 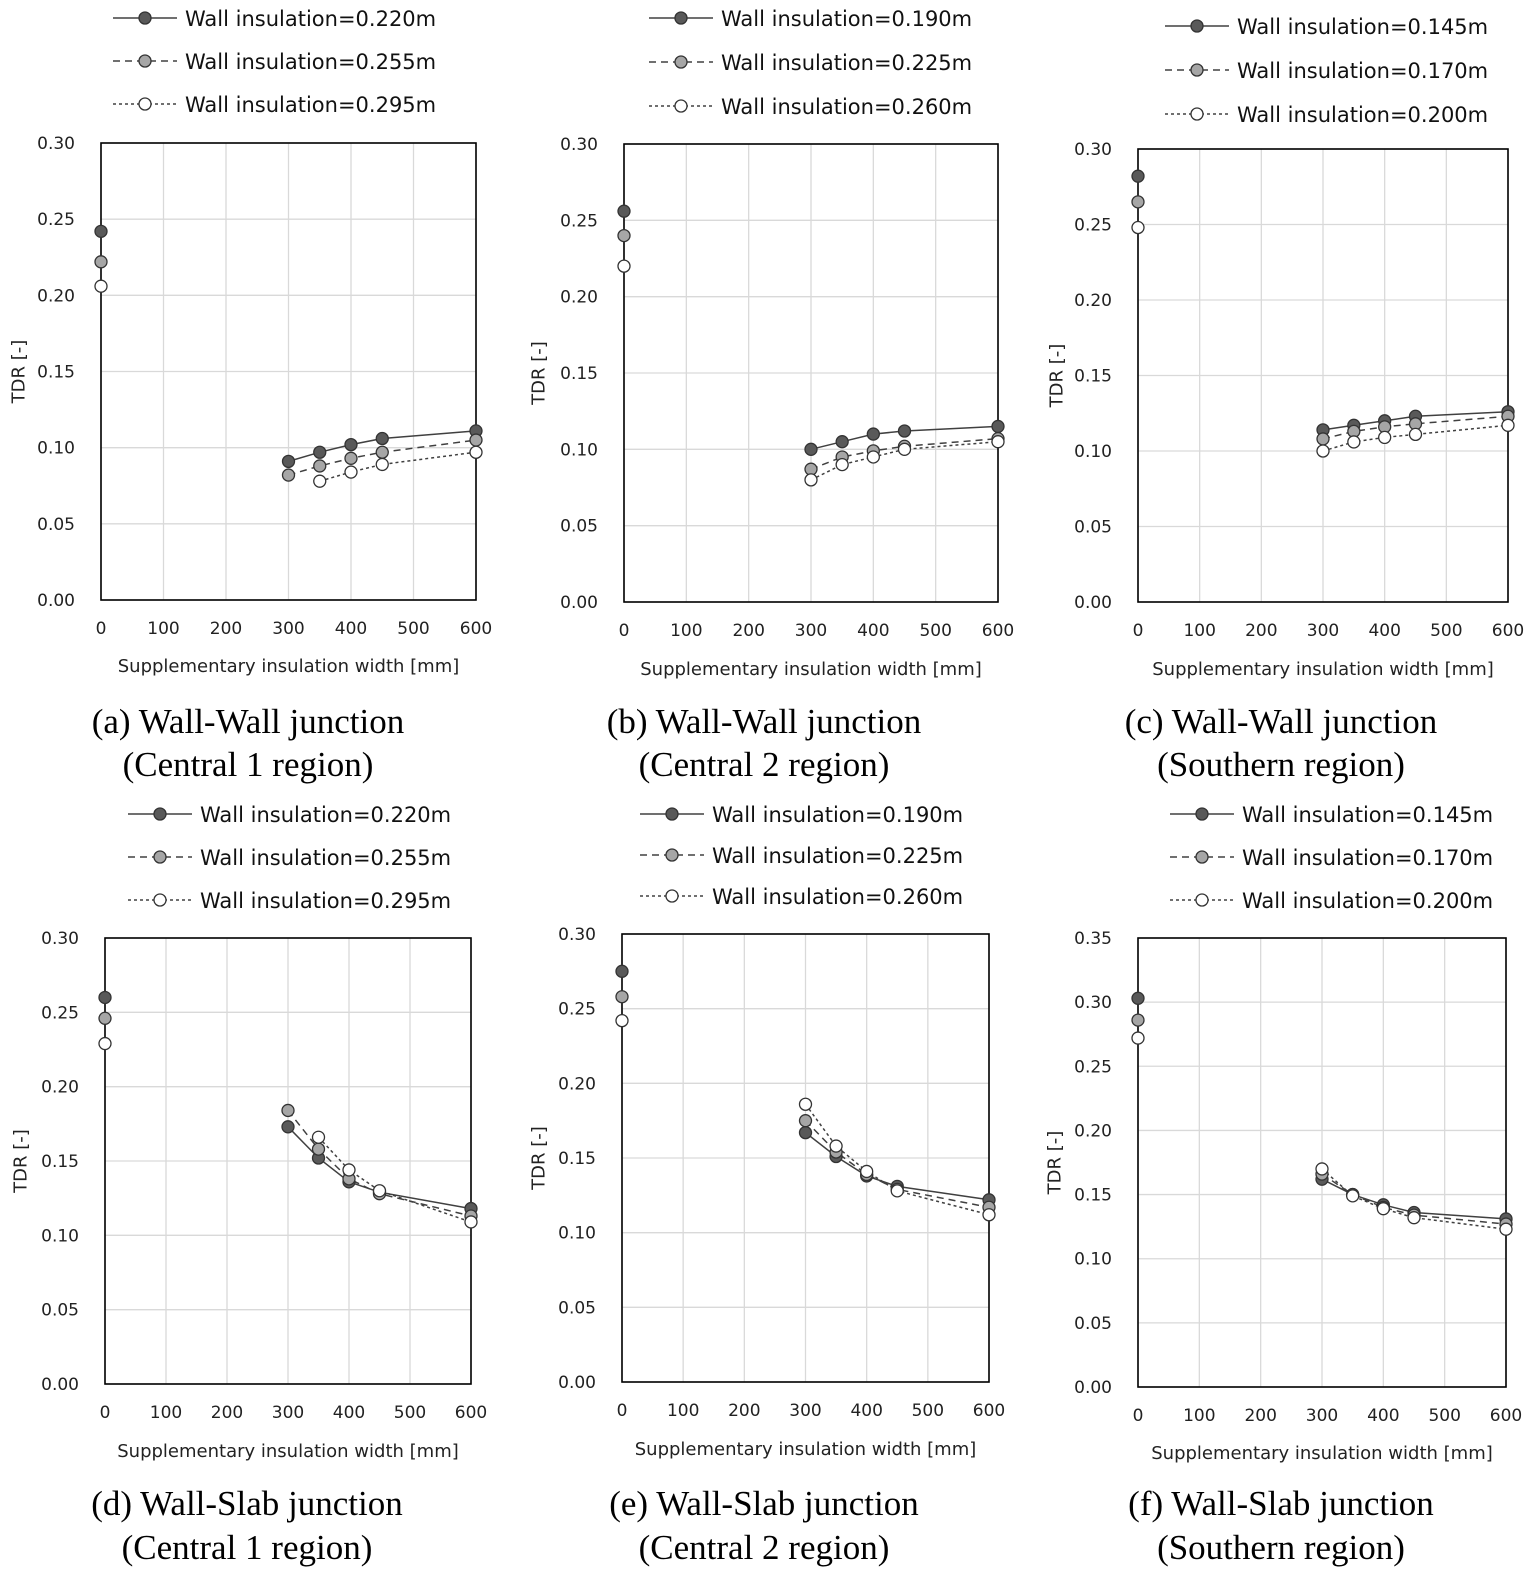 What do you see at coordinates (310, 105) in the screenshot?
I see `legend-label-3: Wall insulation=0.295m` at bounding box center [310, 105].